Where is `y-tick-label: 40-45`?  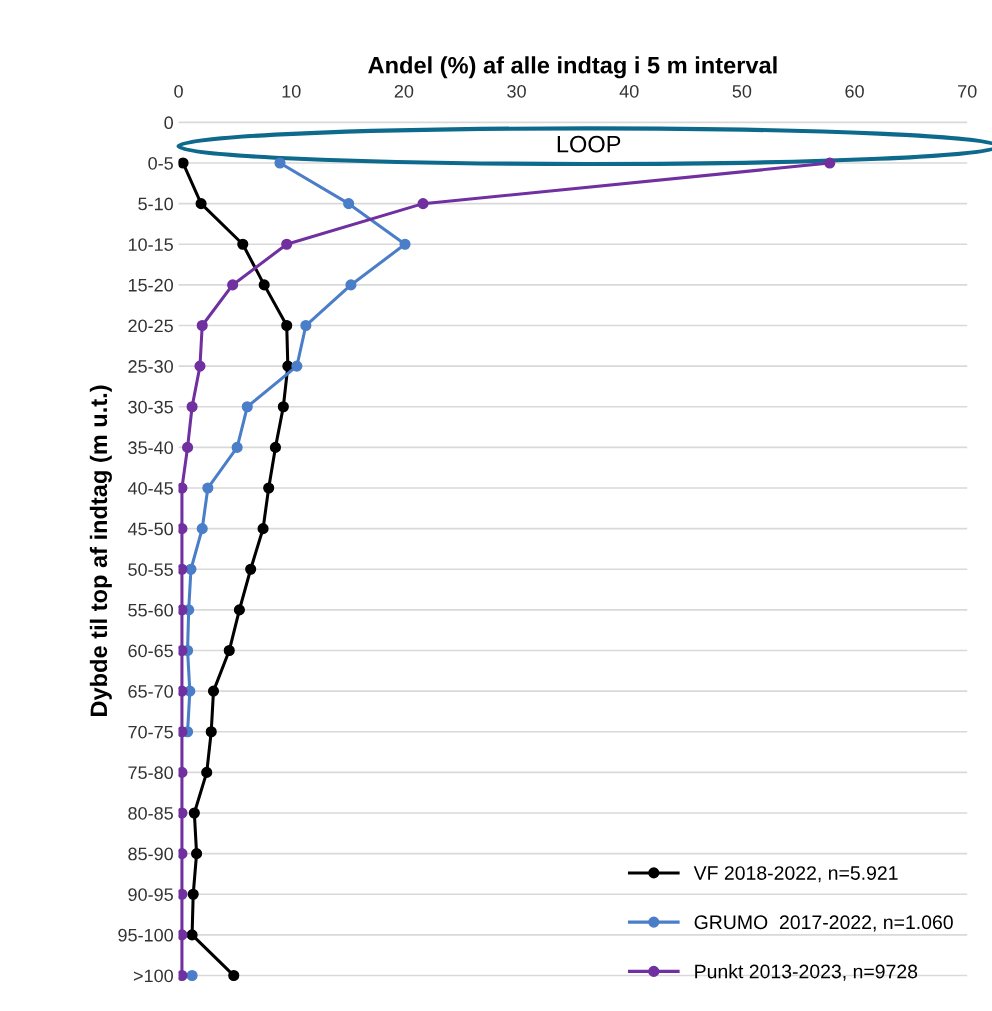
y-tick-label: 40-45 is located at coordinates (150, 488).